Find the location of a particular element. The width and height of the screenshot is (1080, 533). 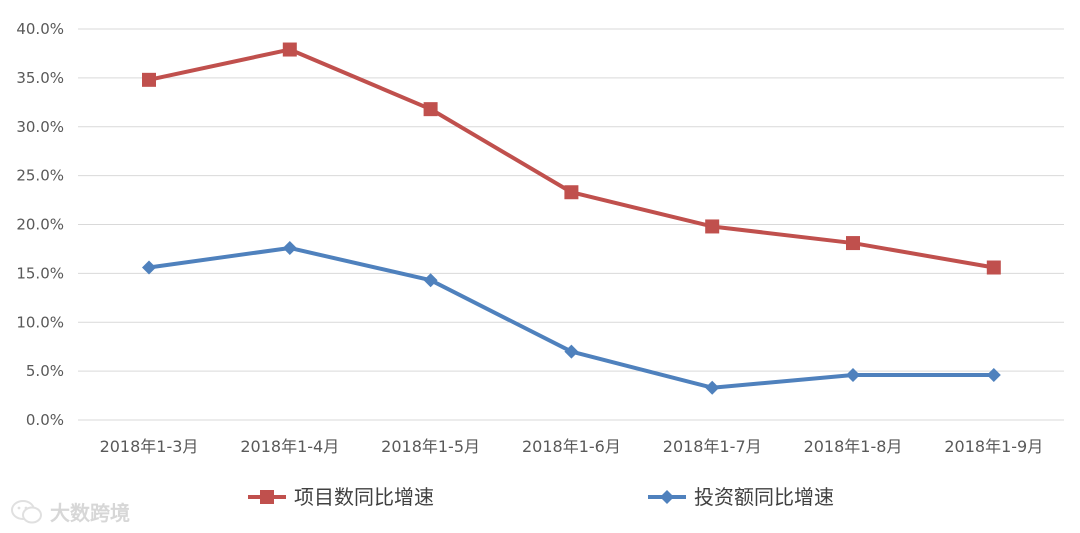

watermark: 大数跨境 is located at coordinates (70, 511).